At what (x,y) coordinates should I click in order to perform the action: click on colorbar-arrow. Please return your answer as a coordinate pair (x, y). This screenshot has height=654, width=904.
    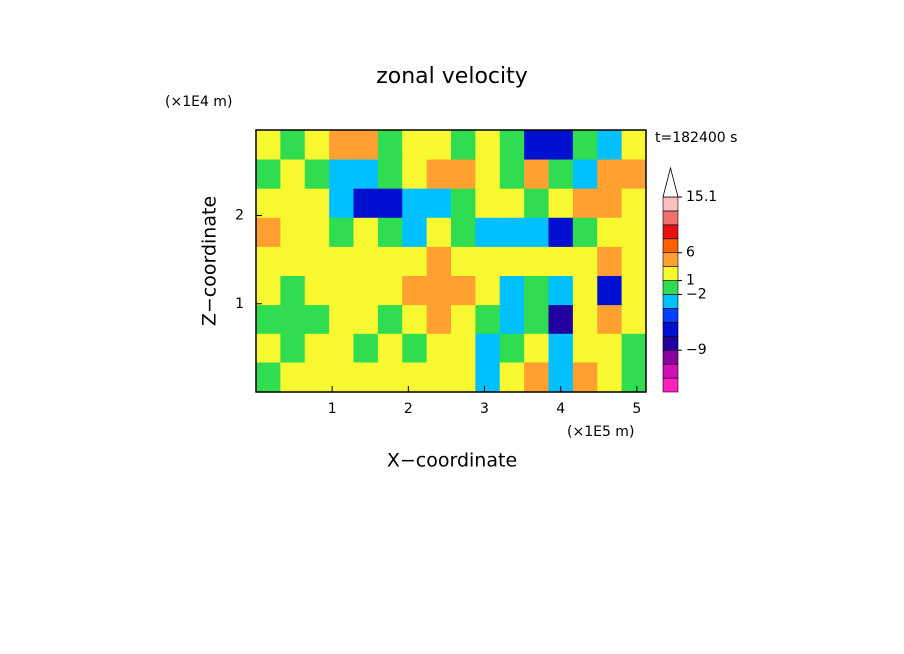
    Looking at the image, I should click on (670, 182).